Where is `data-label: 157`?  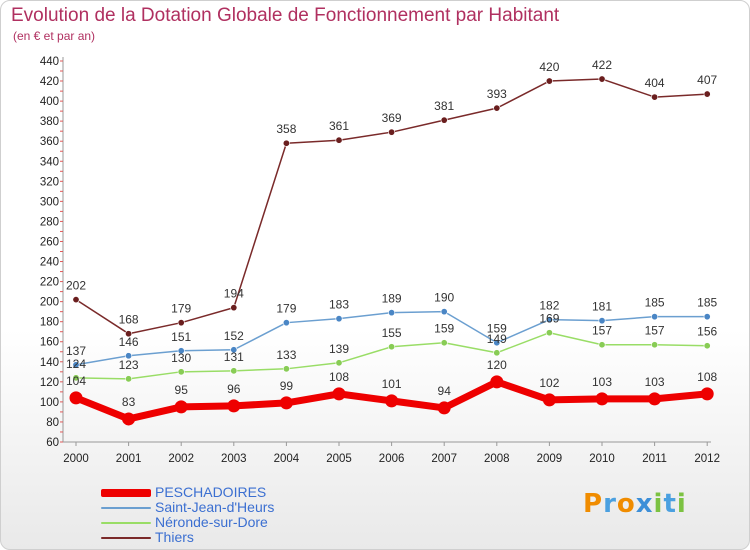
data-label: 157 is located at coordinates (602, 331).